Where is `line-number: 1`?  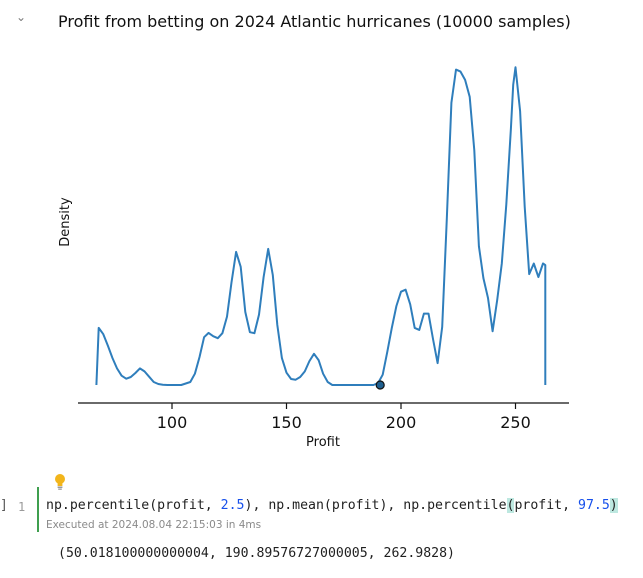 line-number: 1 is located at coordinates (22, 507).